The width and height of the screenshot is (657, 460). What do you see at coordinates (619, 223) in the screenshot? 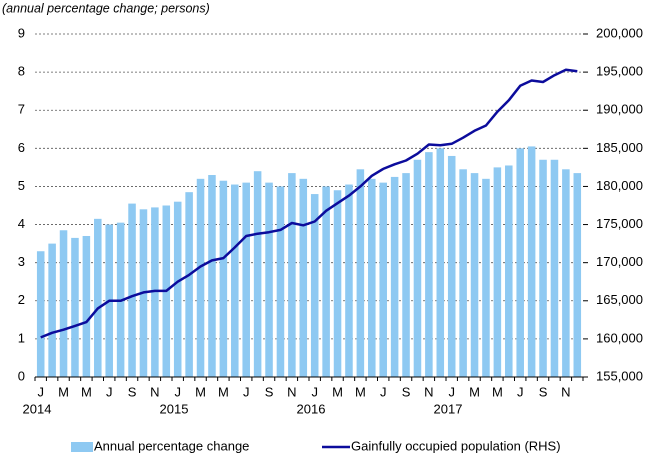
I see `y2-tick-label: 175,000` at bounding box center [619, 223].